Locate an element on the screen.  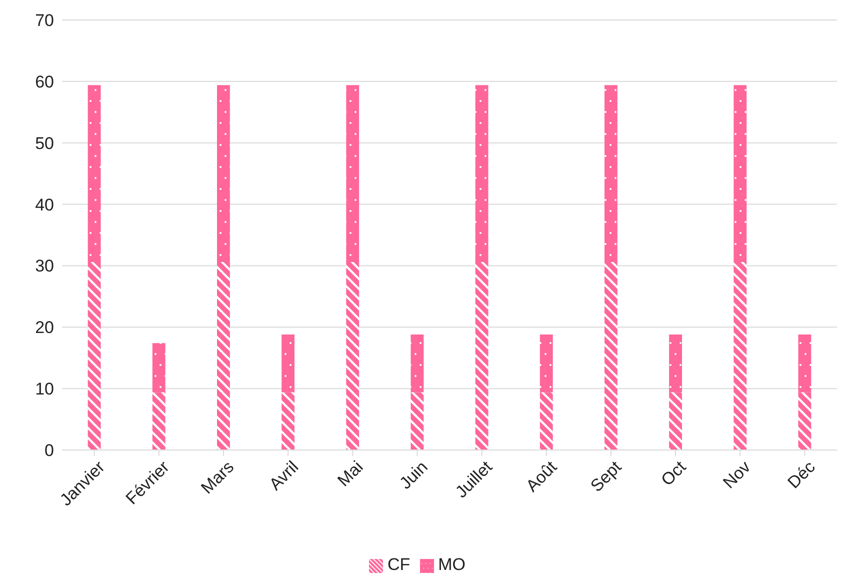
y-tick-label: 70 is located at coordinates (44, 20).